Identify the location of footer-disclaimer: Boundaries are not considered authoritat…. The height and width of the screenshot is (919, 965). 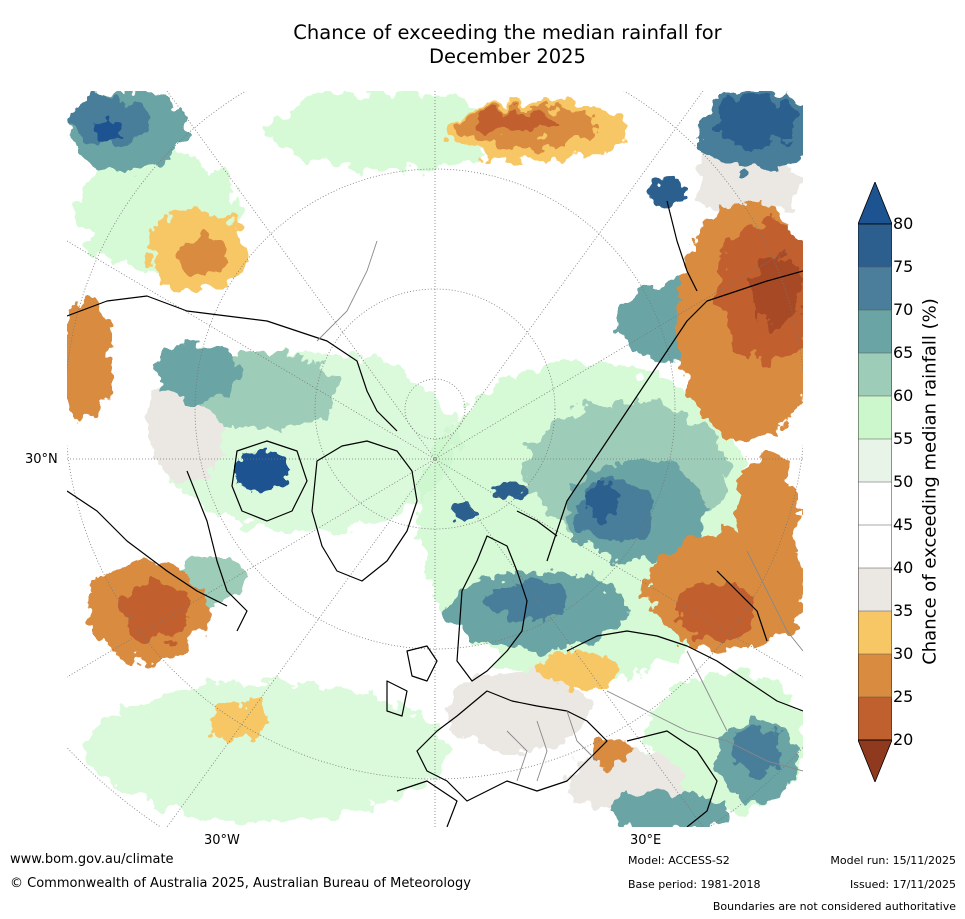
(834, 906).